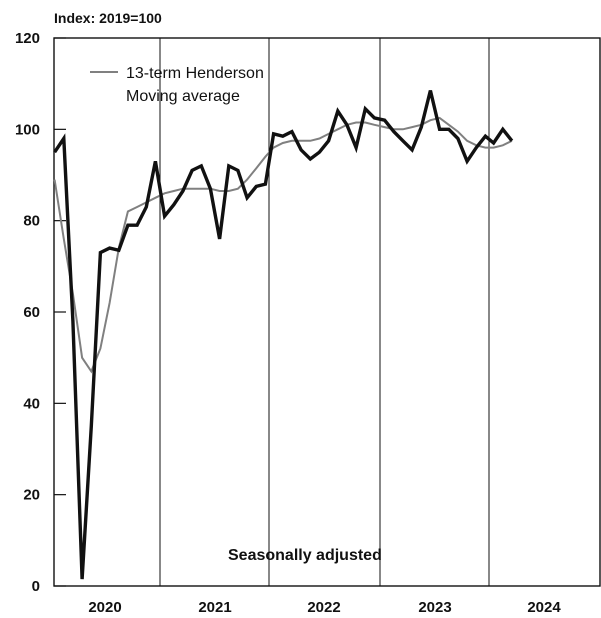 The width and height of the screenshot is (601, 618). I want to click on y-tick-label: 40, so click(31, 403).